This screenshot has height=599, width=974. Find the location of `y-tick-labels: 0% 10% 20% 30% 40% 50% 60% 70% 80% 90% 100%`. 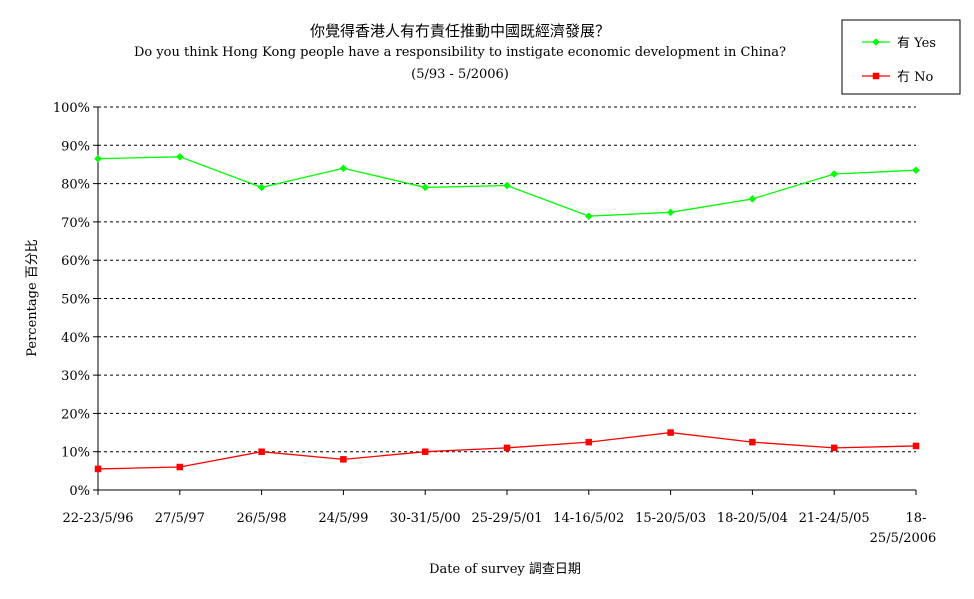

y-tick-labels: 0% 10% 20% 30% 40% 50% 60% 70% 80% 90% 100% is located at coordinates (71, 300).